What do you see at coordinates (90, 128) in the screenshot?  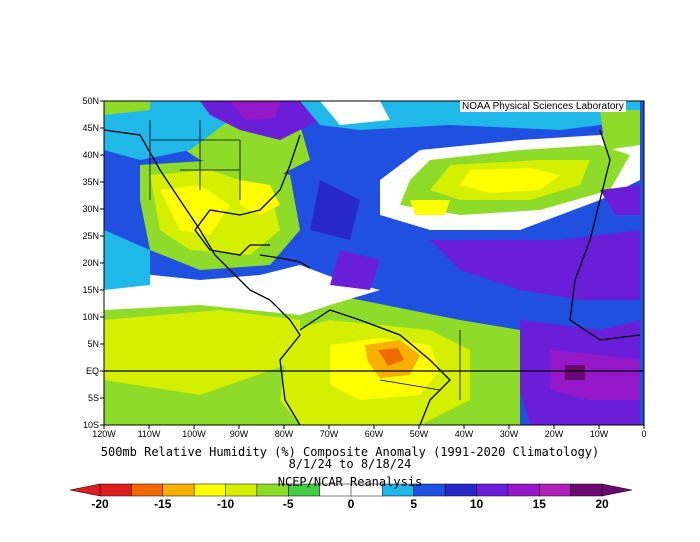 I see `lat-tick-label: 45N` at bounding box center [90, 128].